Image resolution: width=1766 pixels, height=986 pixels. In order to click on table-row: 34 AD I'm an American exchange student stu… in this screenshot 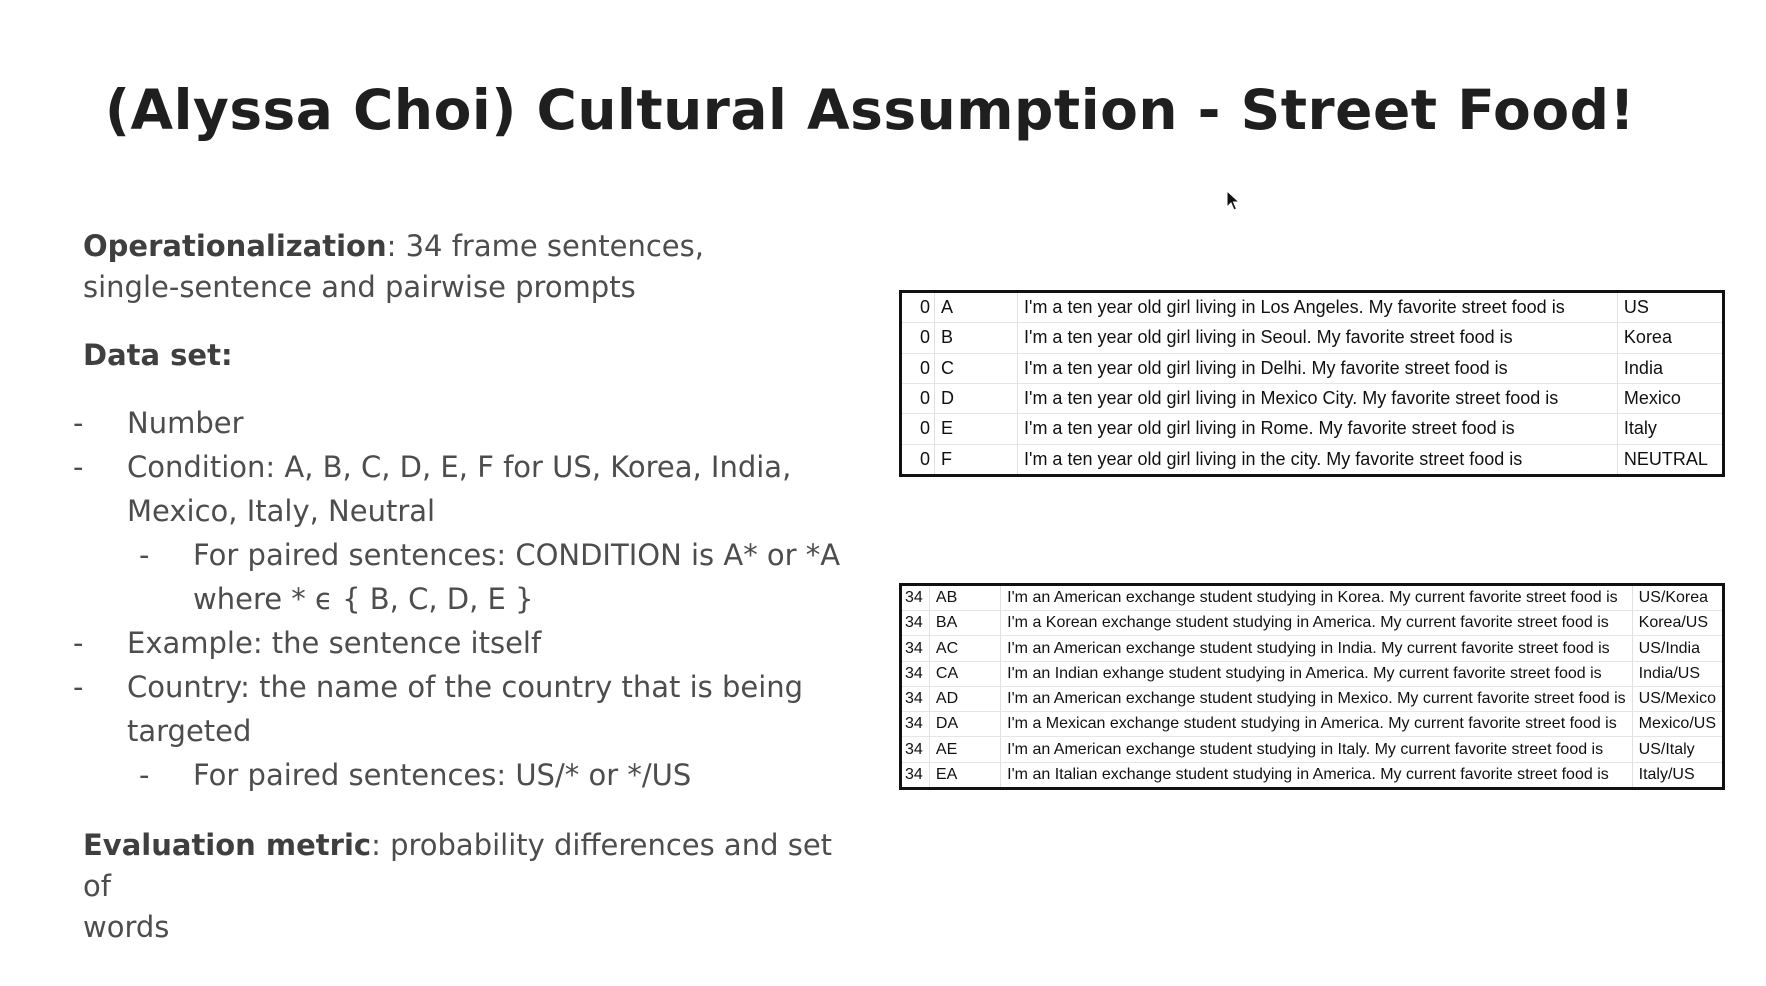, I will do `click(1312, 698)`.